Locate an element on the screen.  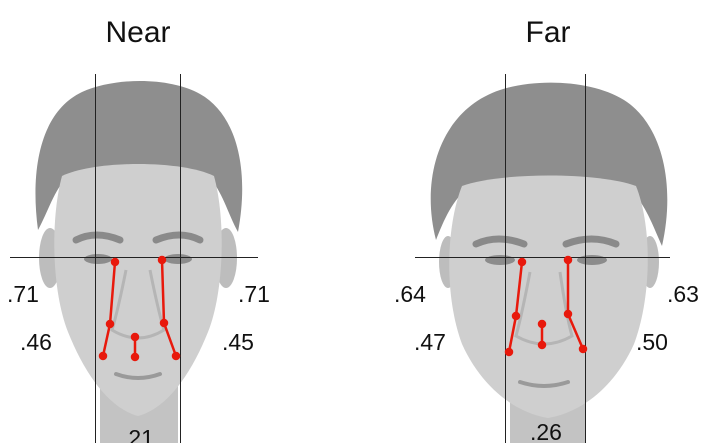
value-lower-left-far: .47 is located at coordinates (430, 342).